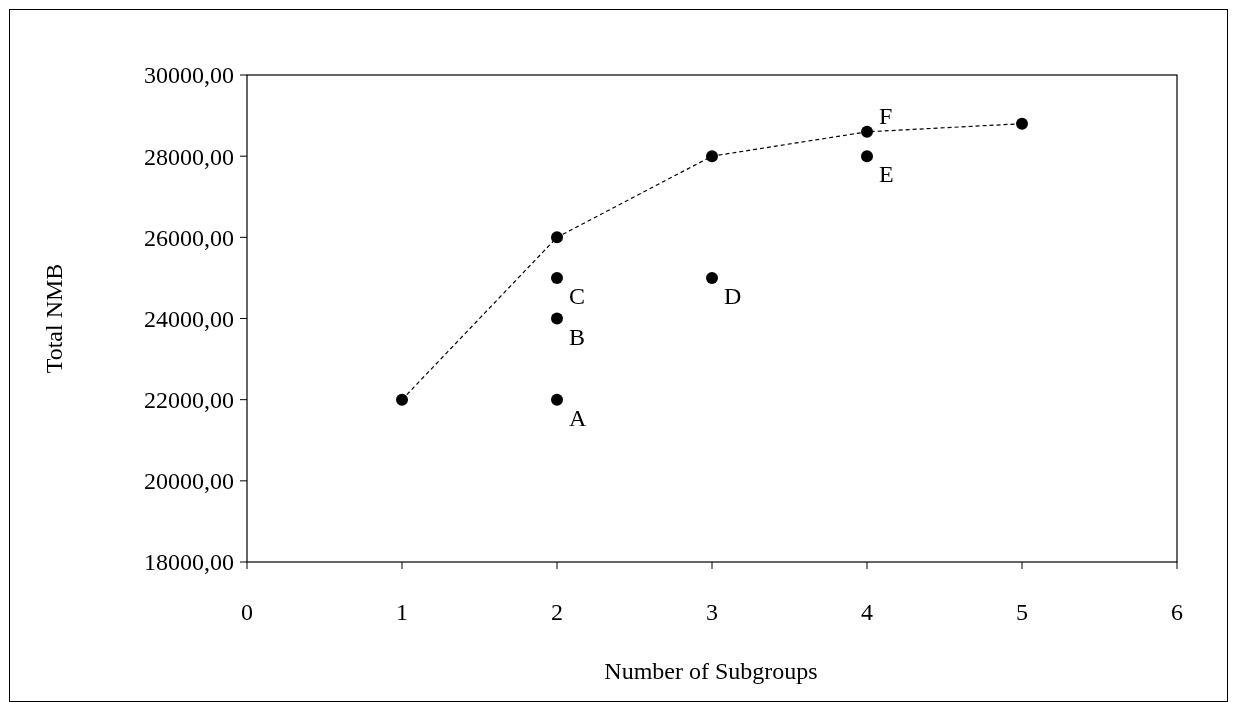  What do you see at coordinates (733, 295) in the screenshot?
I see `annotation: D` at bounding box center [733, 295].